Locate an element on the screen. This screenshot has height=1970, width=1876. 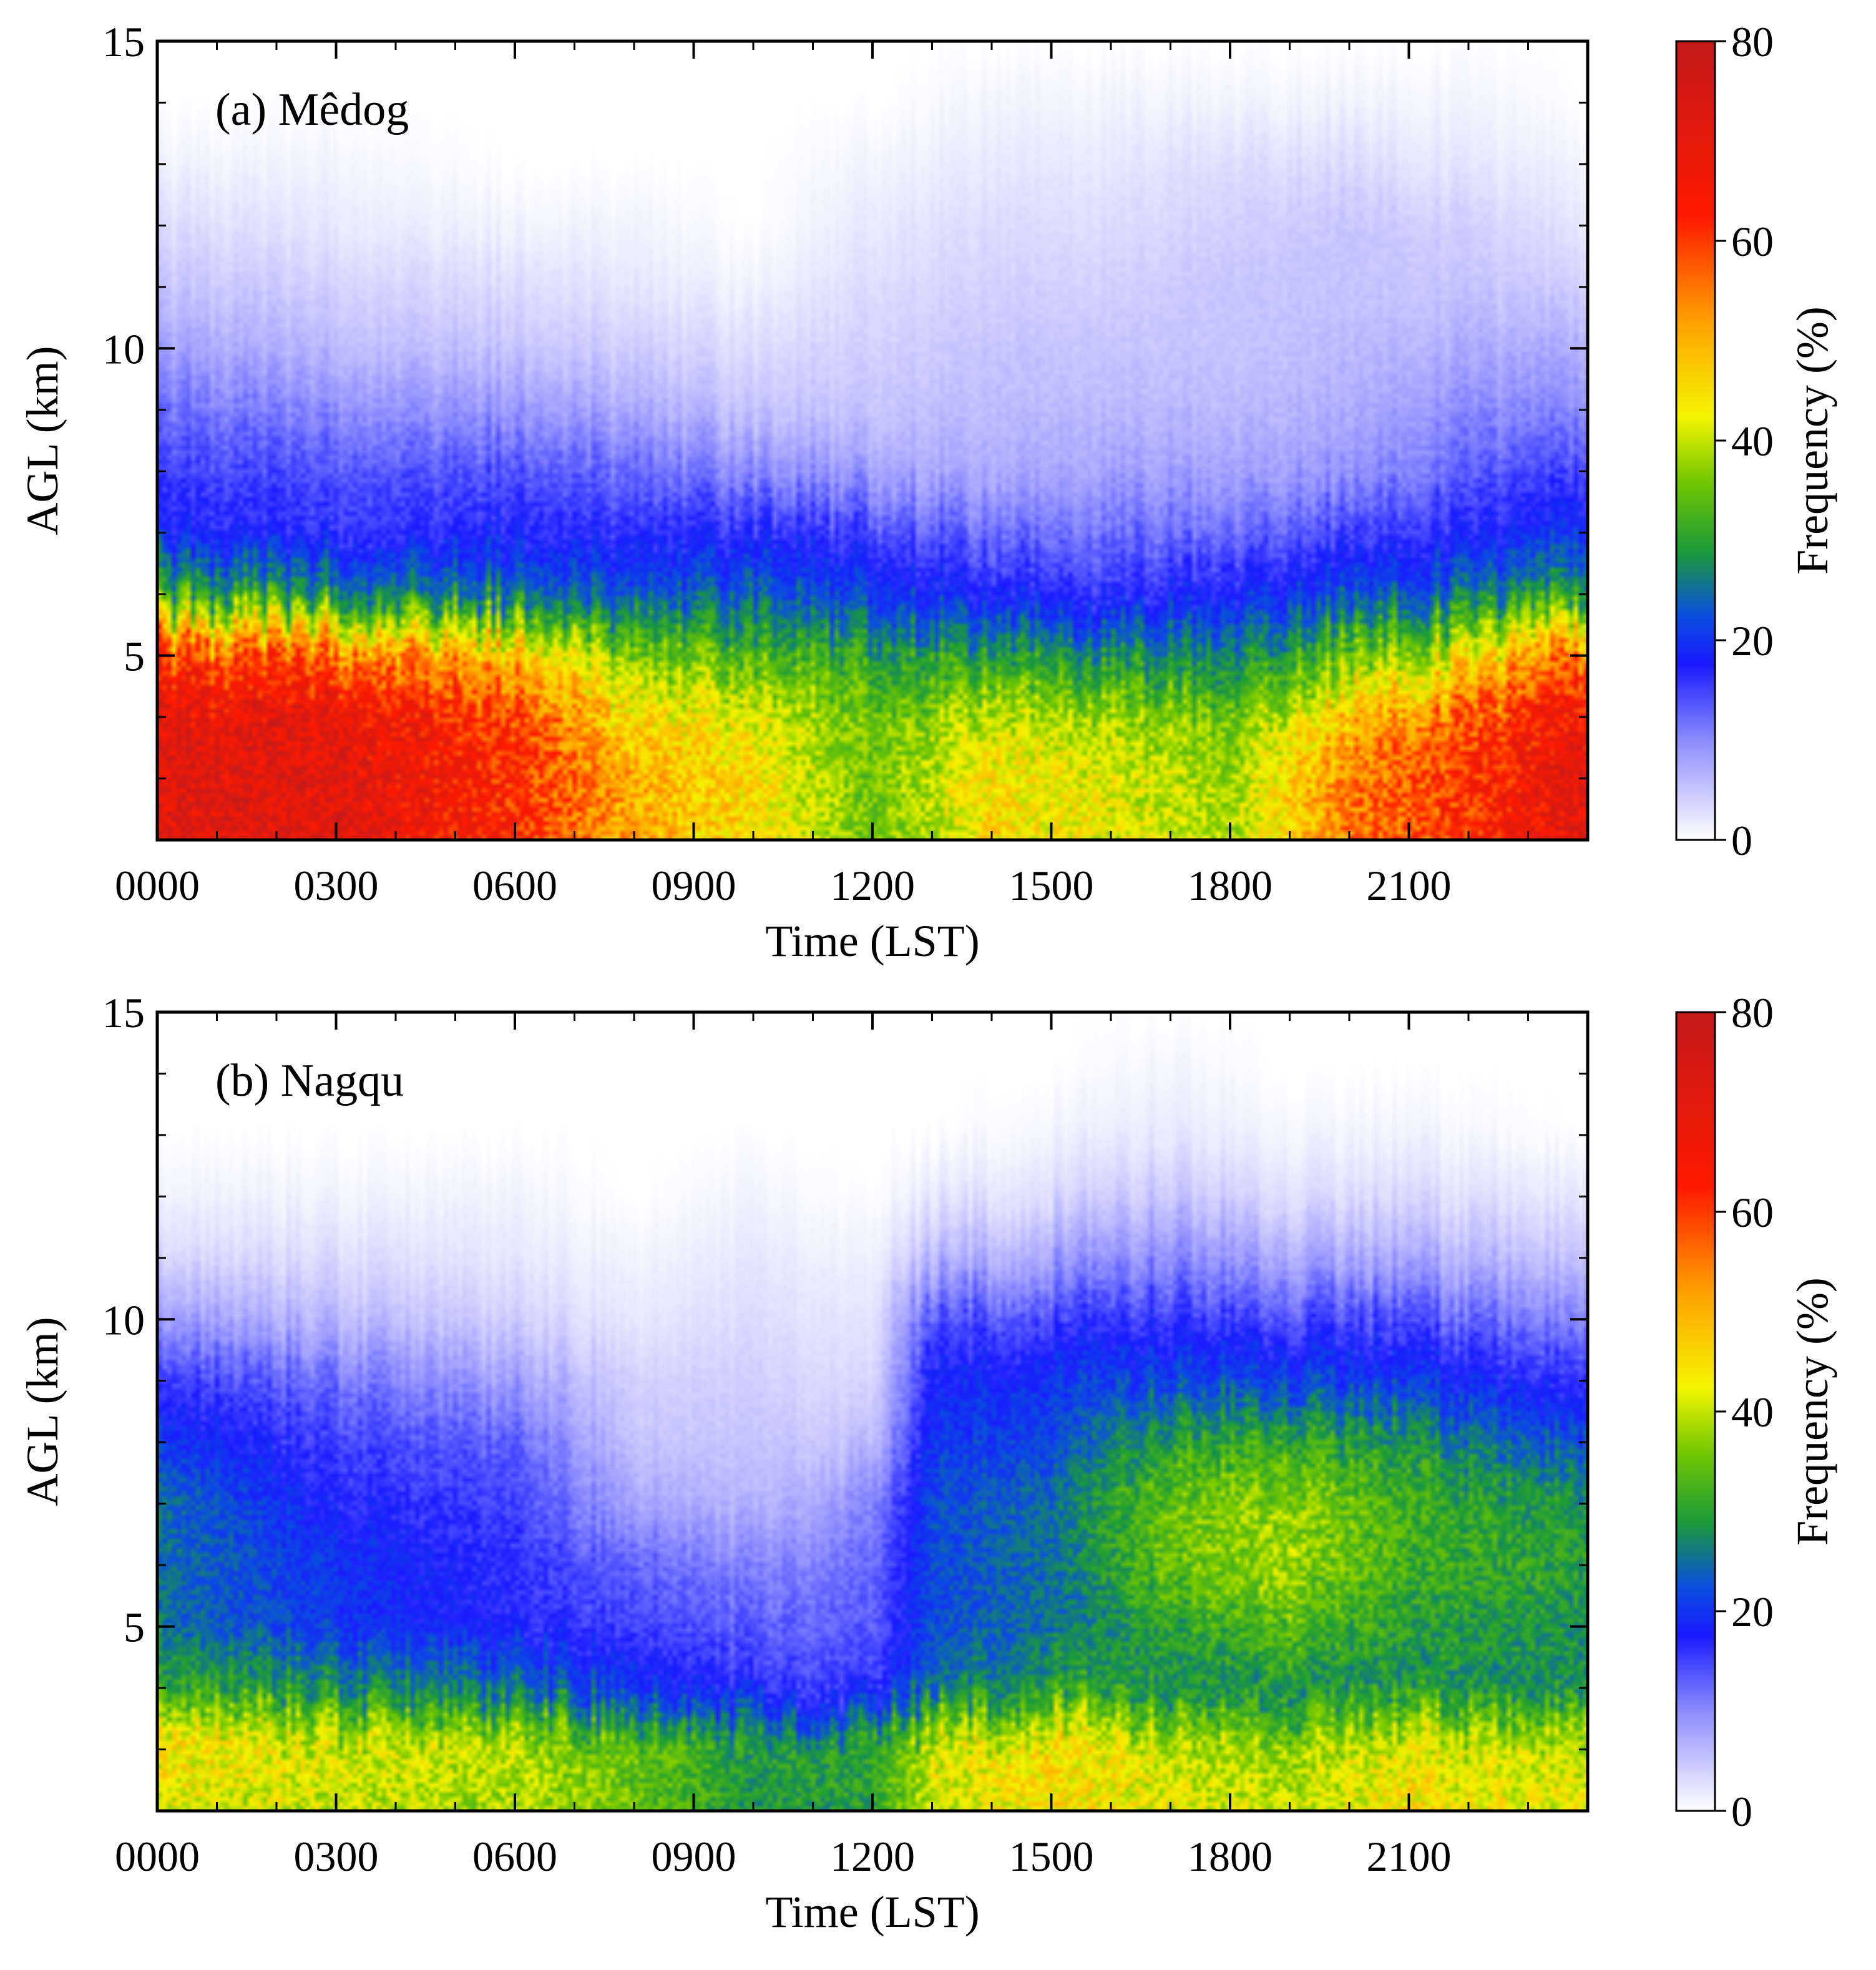
colorbar-ticks-a: 0 20 40 60 80 is located at coordinates (1744, 441).